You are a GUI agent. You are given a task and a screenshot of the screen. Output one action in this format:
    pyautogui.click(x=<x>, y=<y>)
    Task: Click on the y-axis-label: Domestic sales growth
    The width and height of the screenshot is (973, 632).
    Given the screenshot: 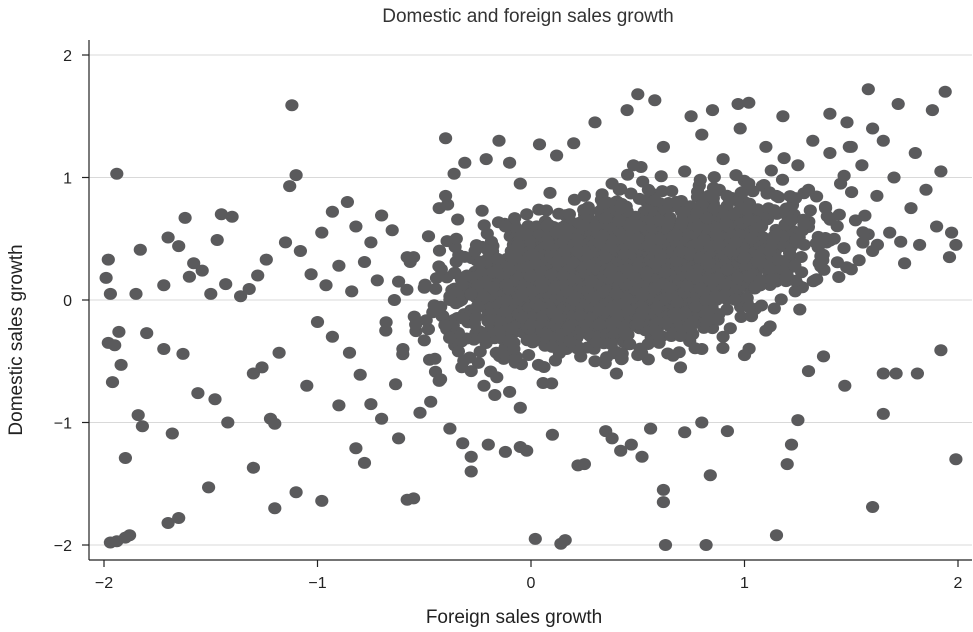 What is the action you would take?
    pyautogui.click(x=16, y=339)
    